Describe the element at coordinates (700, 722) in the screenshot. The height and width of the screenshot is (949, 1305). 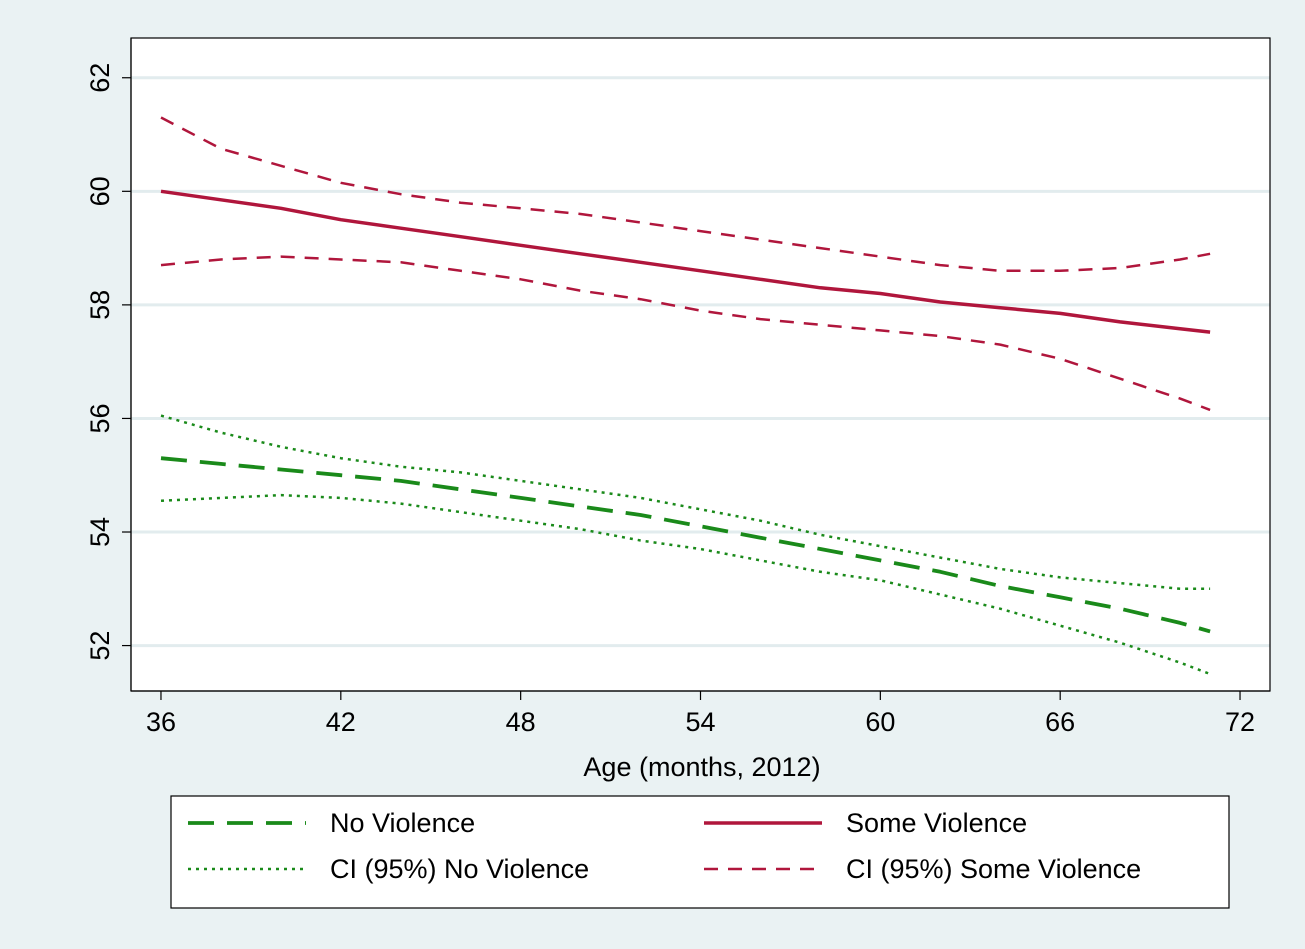
I see `x-tick-label: 54` at that location.